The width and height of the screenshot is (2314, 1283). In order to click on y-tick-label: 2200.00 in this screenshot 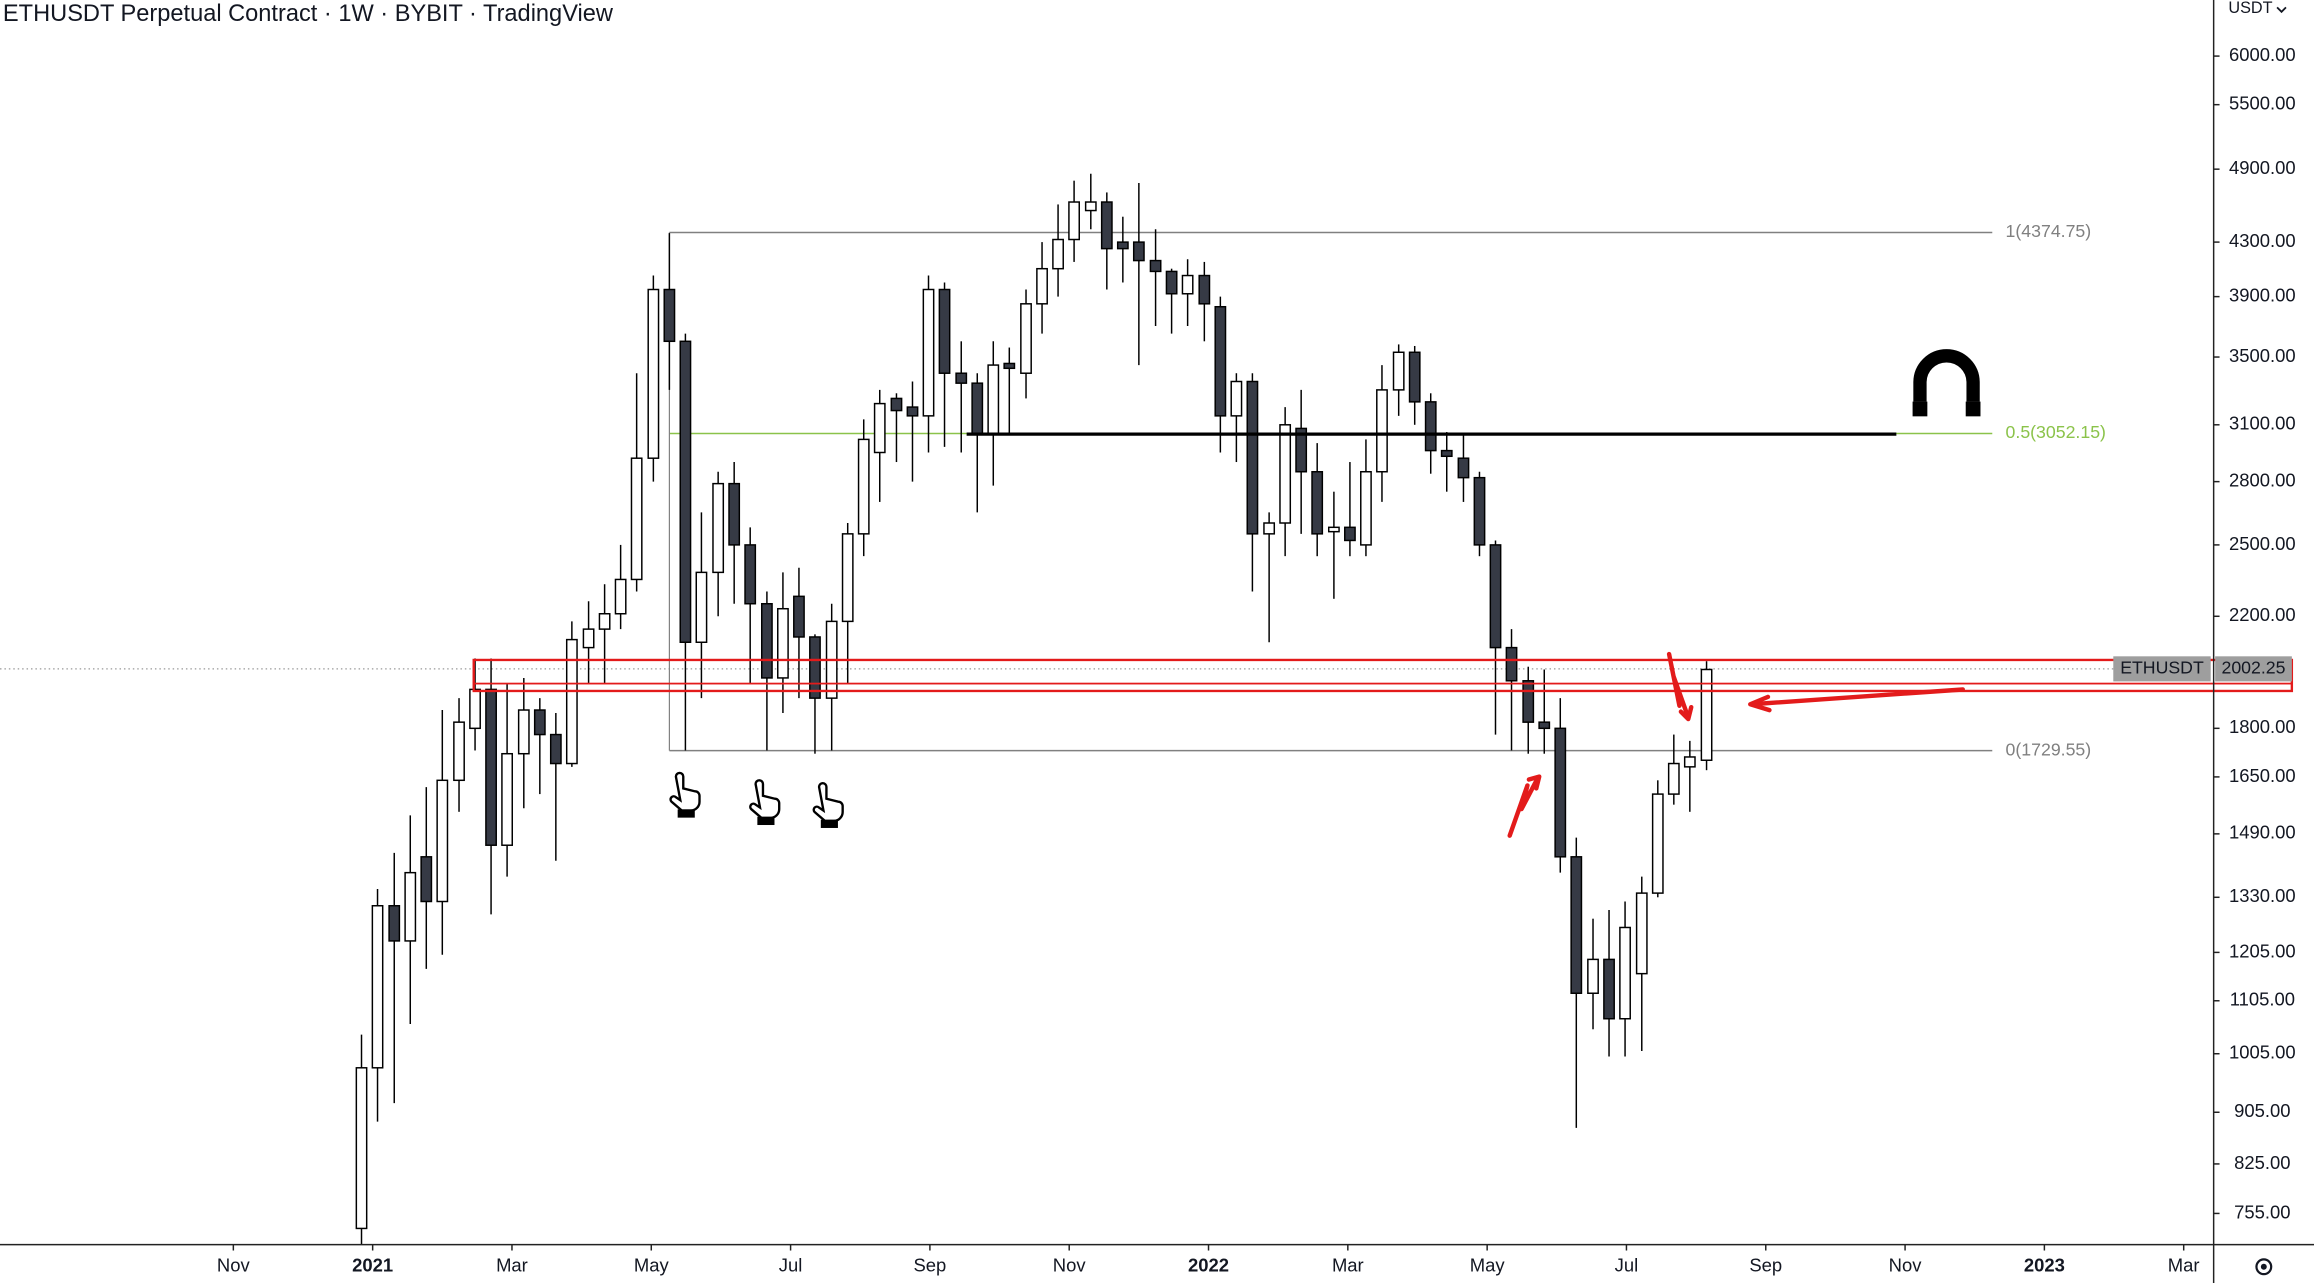, I will do `click(2262, 614)`.